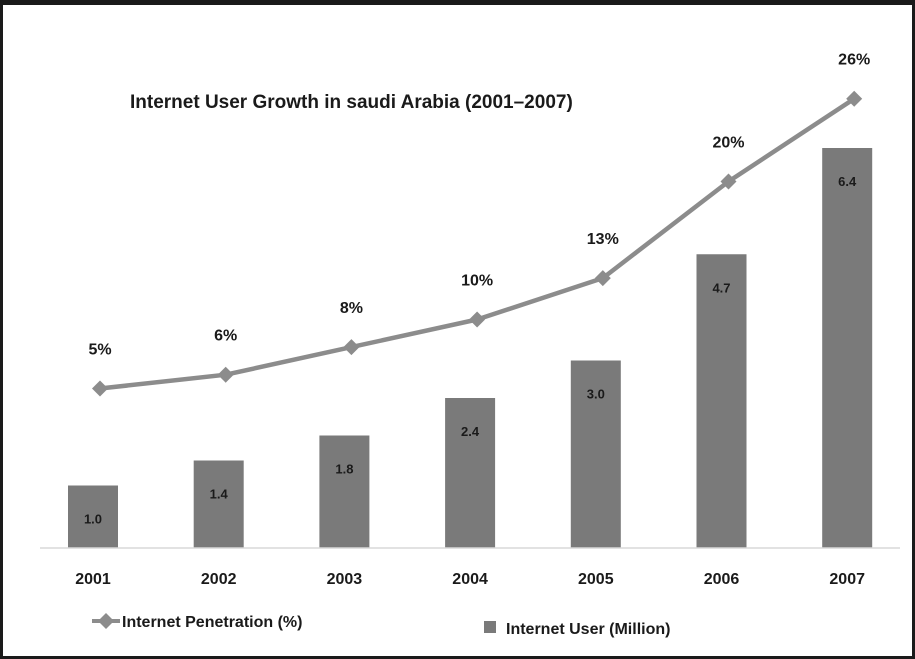 Image resolution: width=915 pixels, height=659 pixels. I want to click on legend-diamond-marker, so click(106, 621).